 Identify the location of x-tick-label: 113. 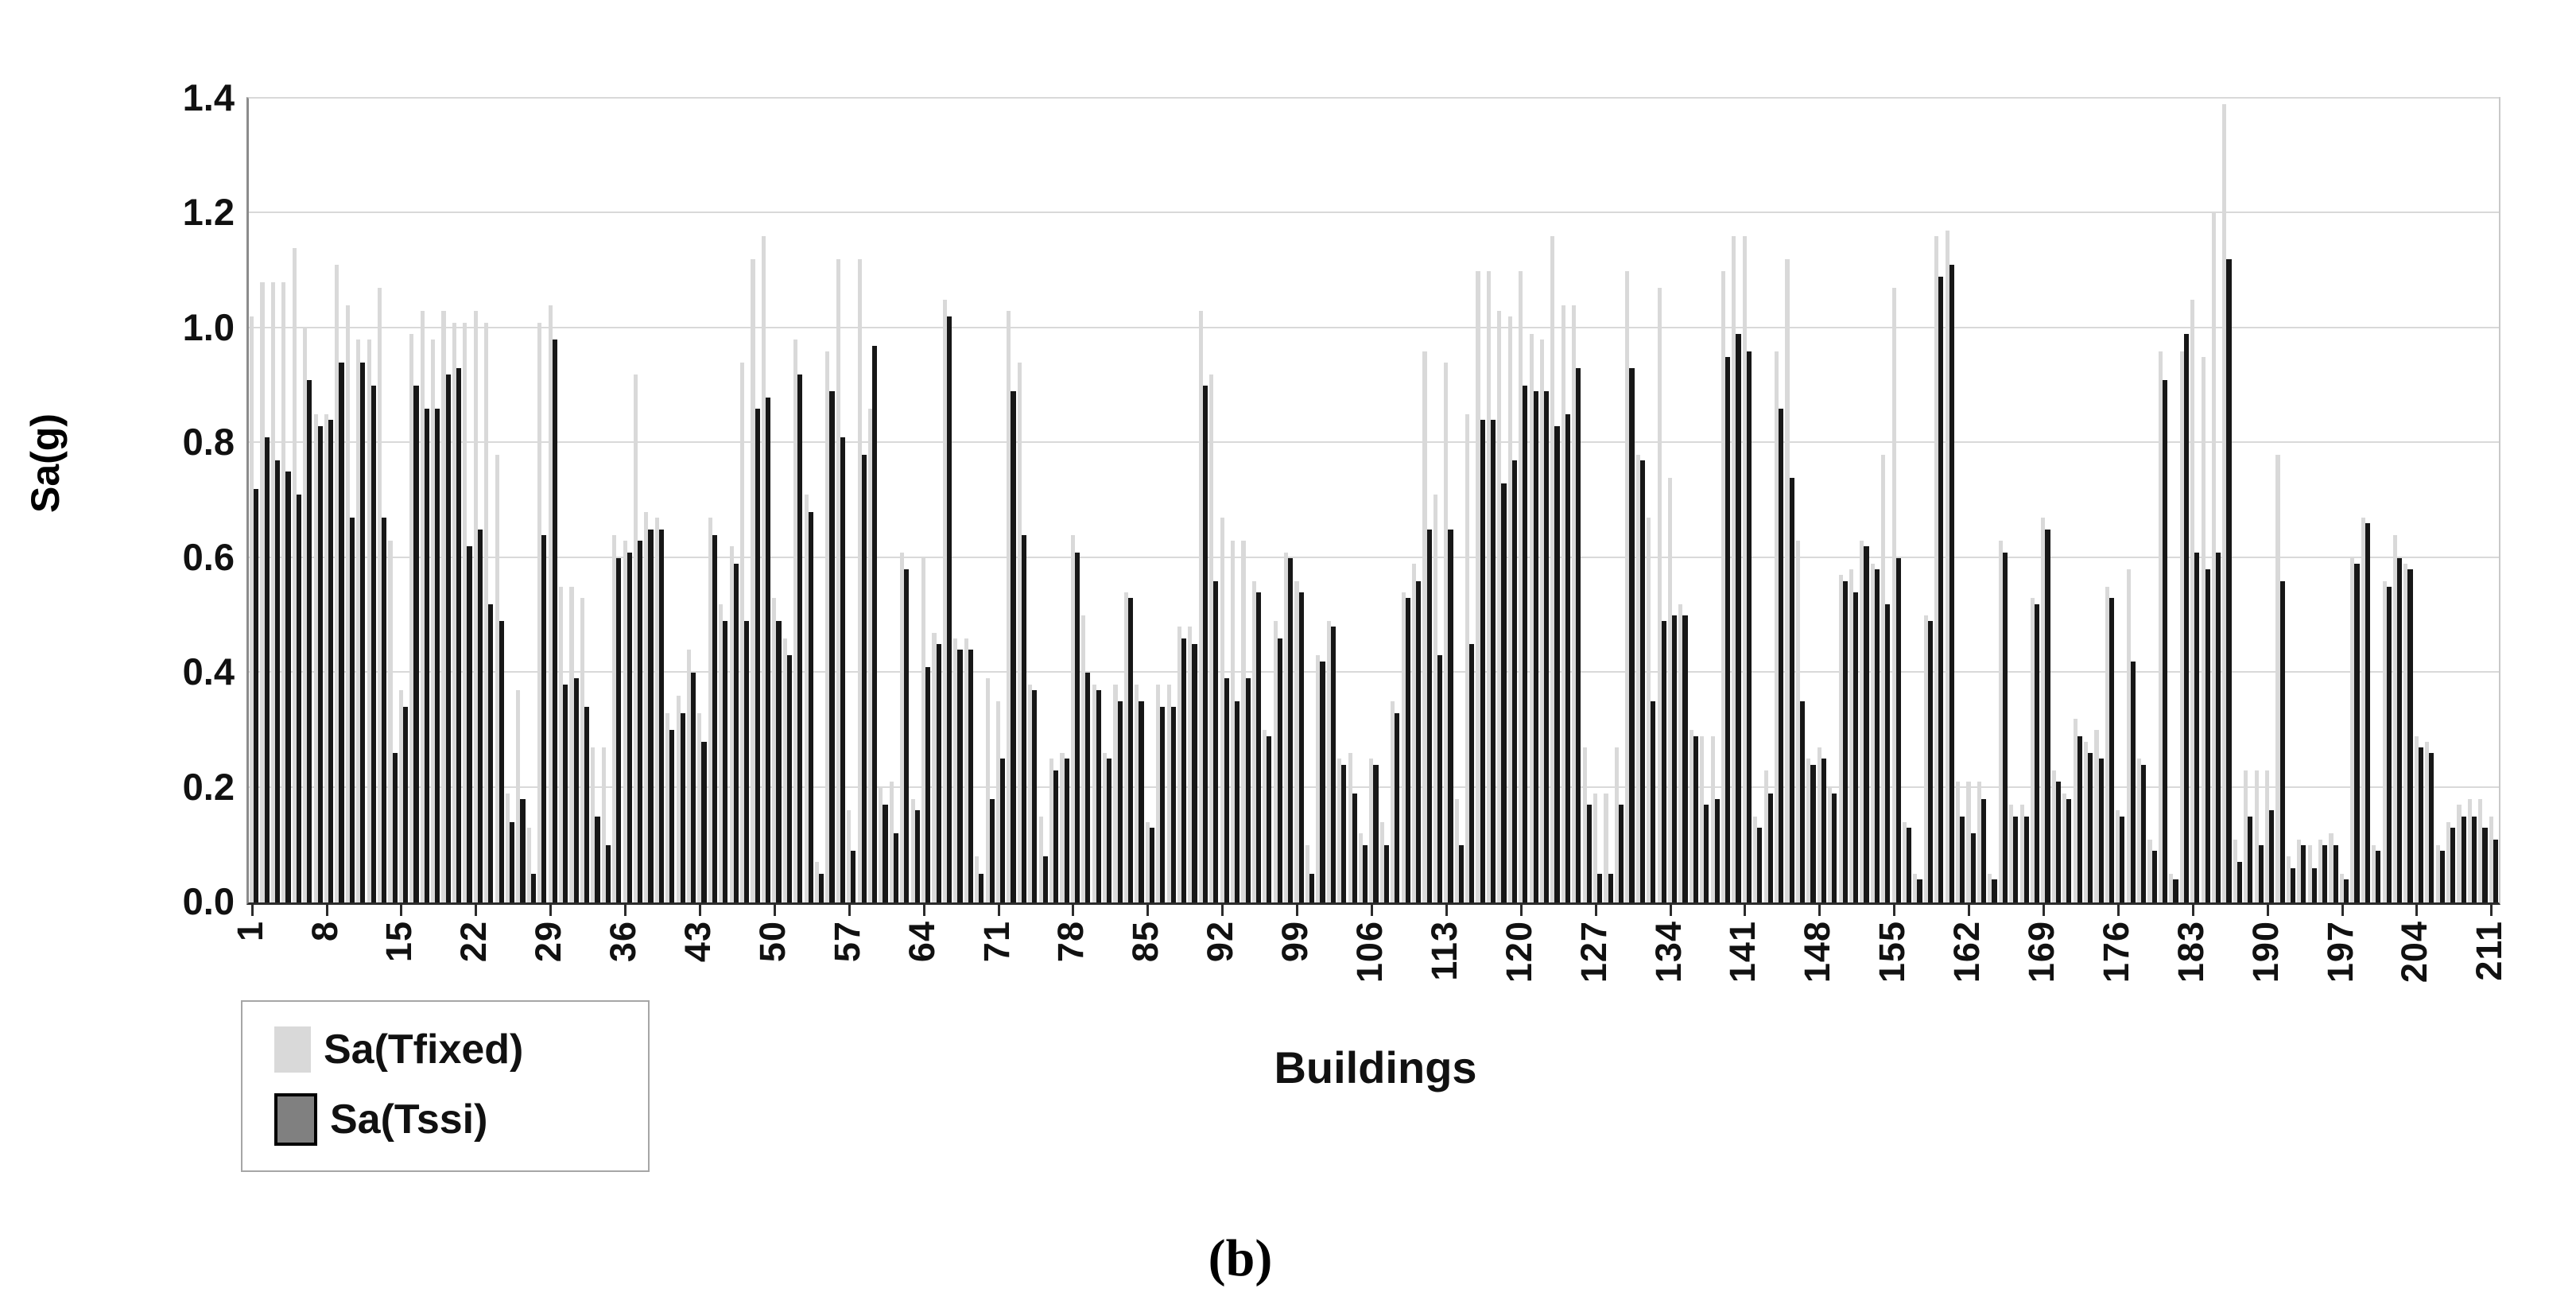
(1444, 951).